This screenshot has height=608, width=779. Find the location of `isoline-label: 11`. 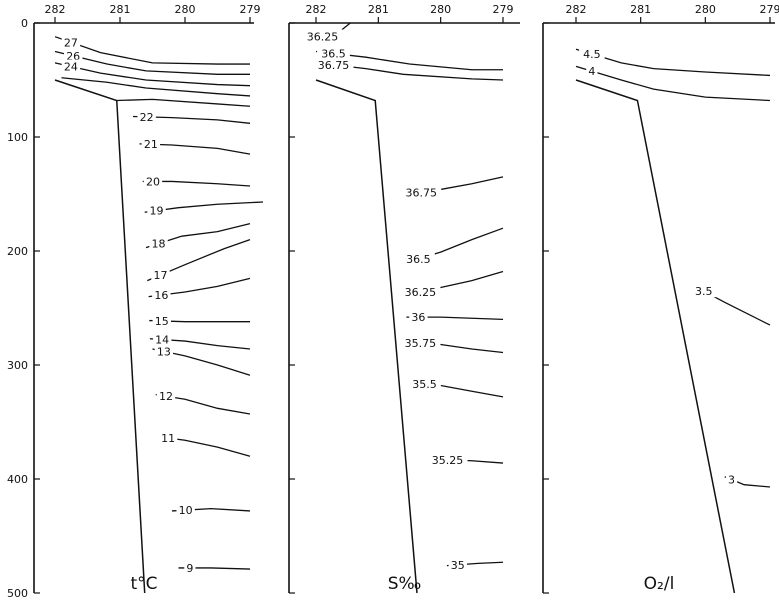

isoline-label: 11 is located at coordinates (168, 438).